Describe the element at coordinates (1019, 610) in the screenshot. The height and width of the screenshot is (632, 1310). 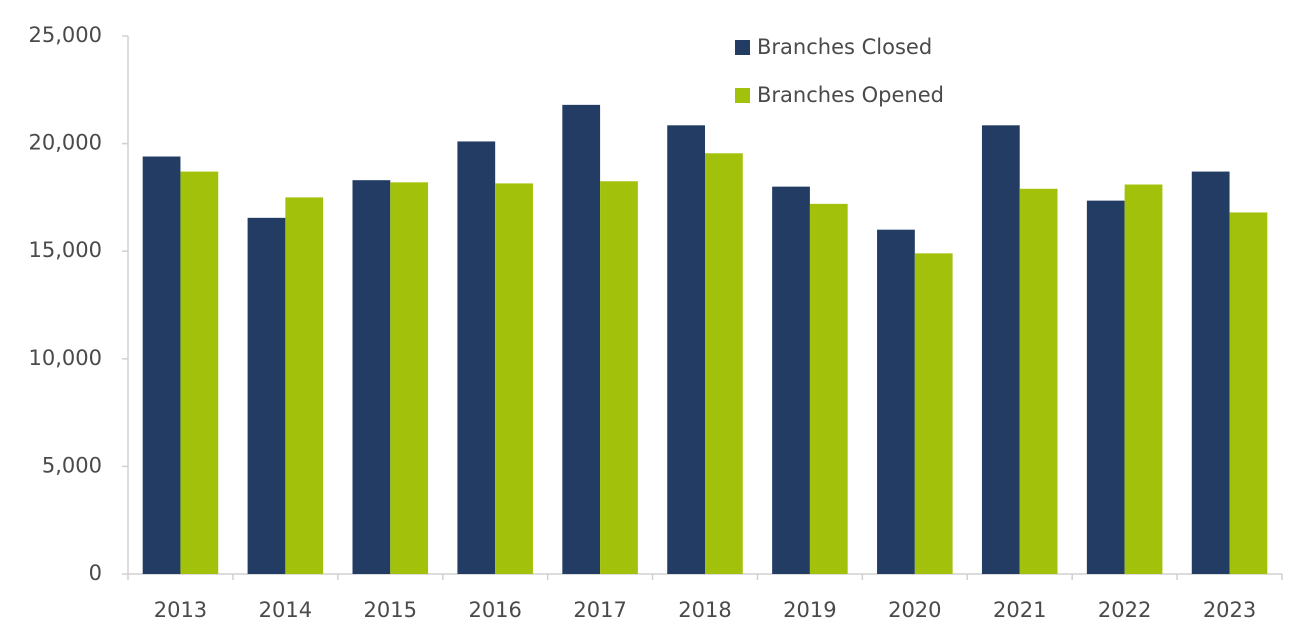
I see `x-tick-label: 2021` at that location.